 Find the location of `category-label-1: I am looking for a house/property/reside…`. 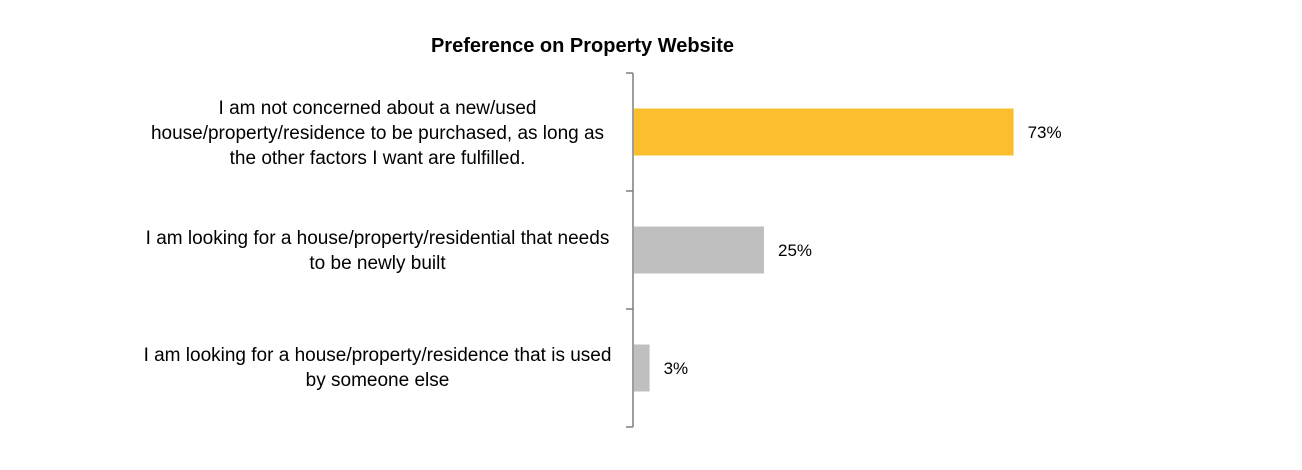

category-label-1: I am looking for a house/property/reside… is located at coordinates (377, 251).